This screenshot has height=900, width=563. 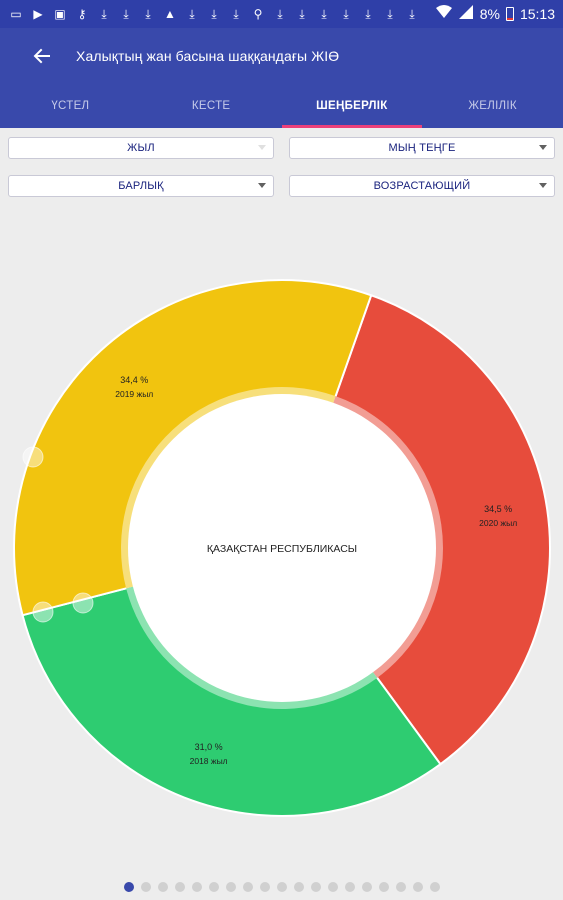 I want to click on notification-icons: ▭ ▶ ▣ ⚷ ⤓ ⤓ ⤓ ▲ ⤓ ⤓ ⤓ ⚲ ⤓ ⤓ ⤓ ⤓ ⤓ ⤓ ⤓, so click(x=214, y=14).